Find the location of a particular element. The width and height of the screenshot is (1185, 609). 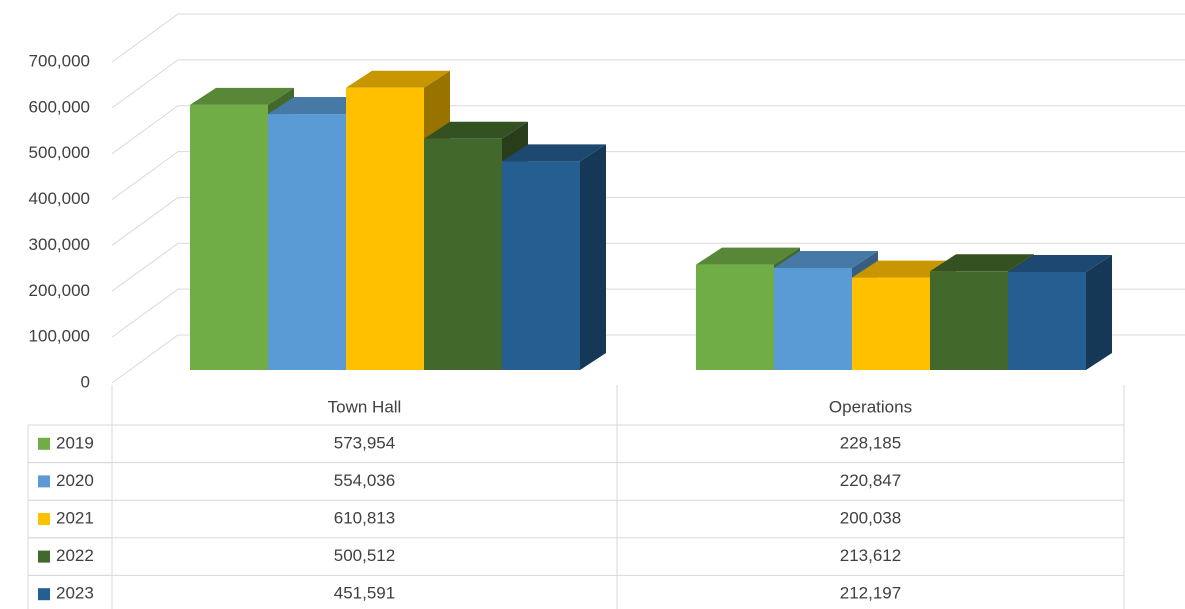

table-value: 451,591 is located at coordinates (364, 593).